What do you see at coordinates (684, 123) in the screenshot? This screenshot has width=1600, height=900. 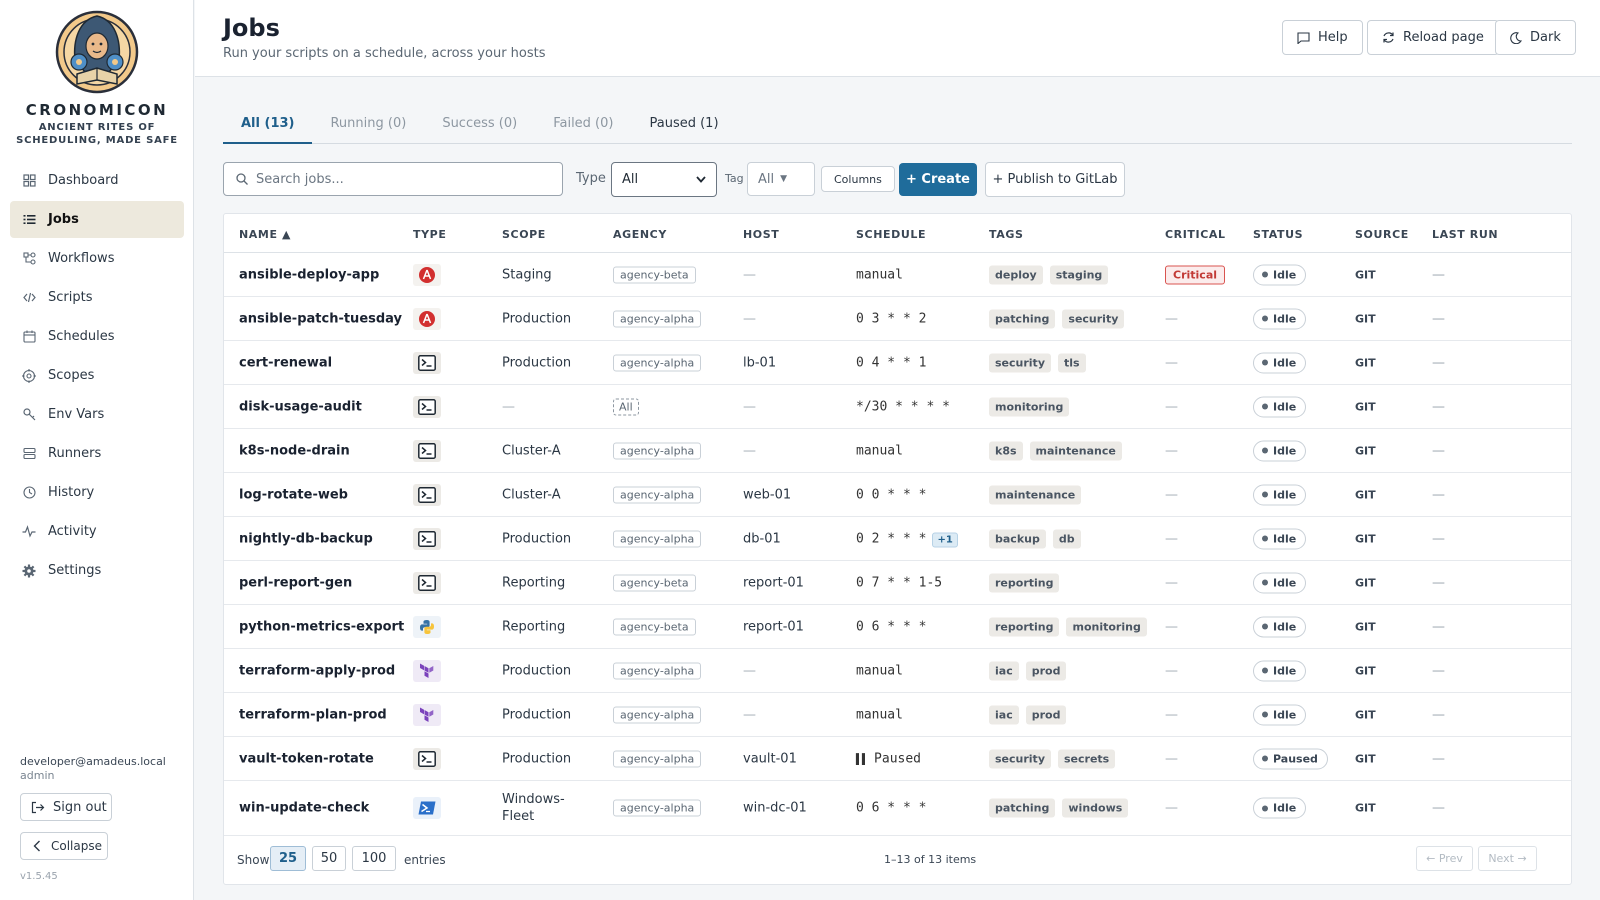 I see `tab-paused: Paused (1)` at bounding box center [684, 123].